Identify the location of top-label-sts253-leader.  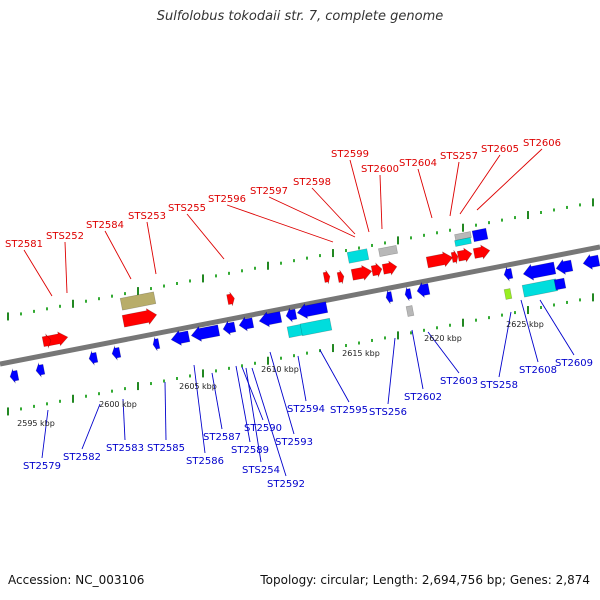
(151, 248).